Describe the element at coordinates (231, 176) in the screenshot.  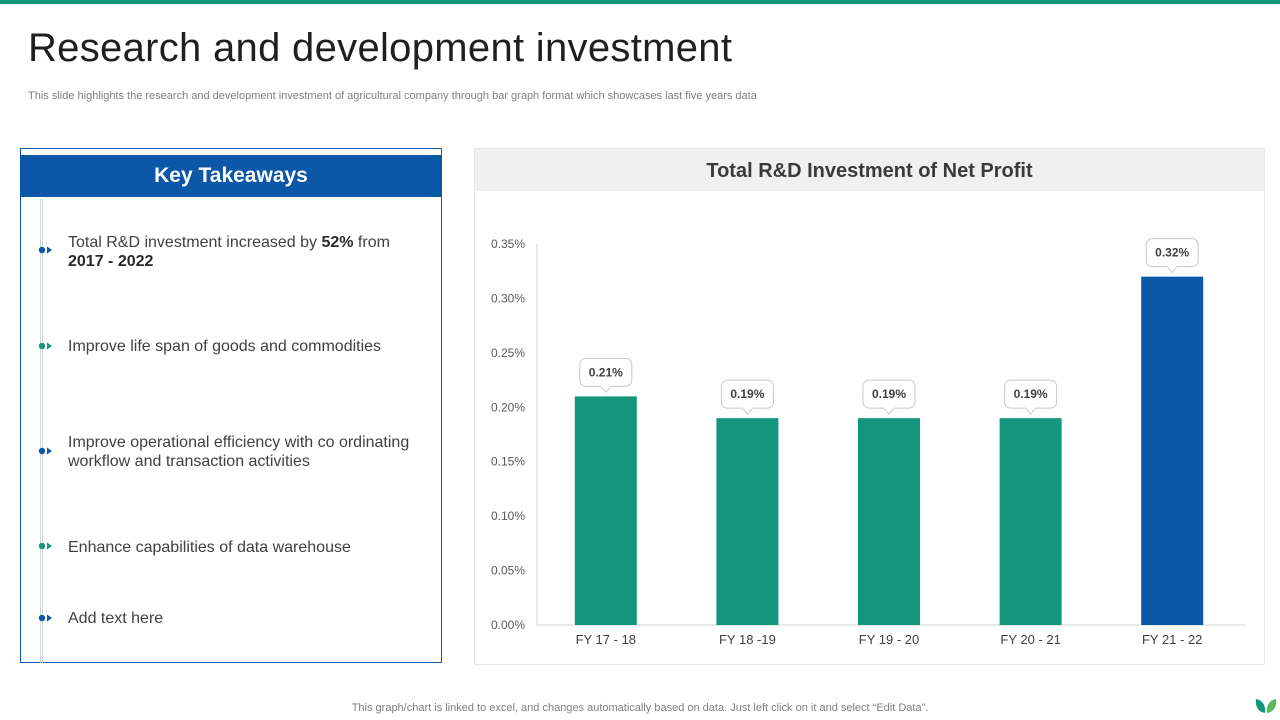
I see `key-takeaways-header: Key Takeaways` at that location.